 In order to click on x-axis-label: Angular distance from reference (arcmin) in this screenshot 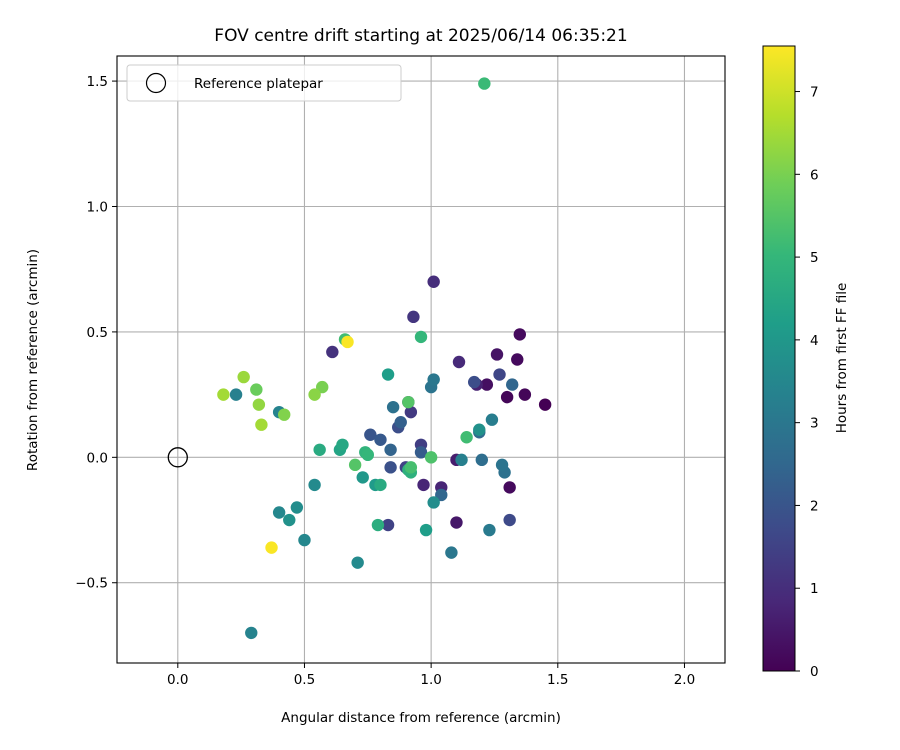, I will do `click(421, 718)`.